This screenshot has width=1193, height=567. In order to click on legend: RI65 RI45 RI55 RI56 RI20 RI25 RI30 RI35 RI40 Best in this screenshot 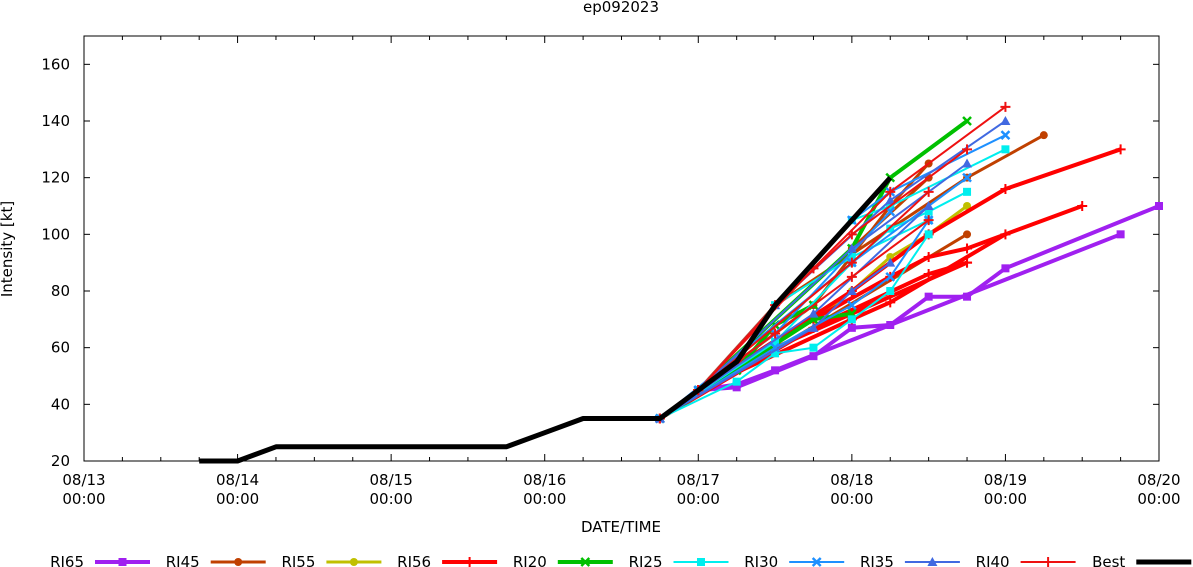, I will do `click(621, 560)`.